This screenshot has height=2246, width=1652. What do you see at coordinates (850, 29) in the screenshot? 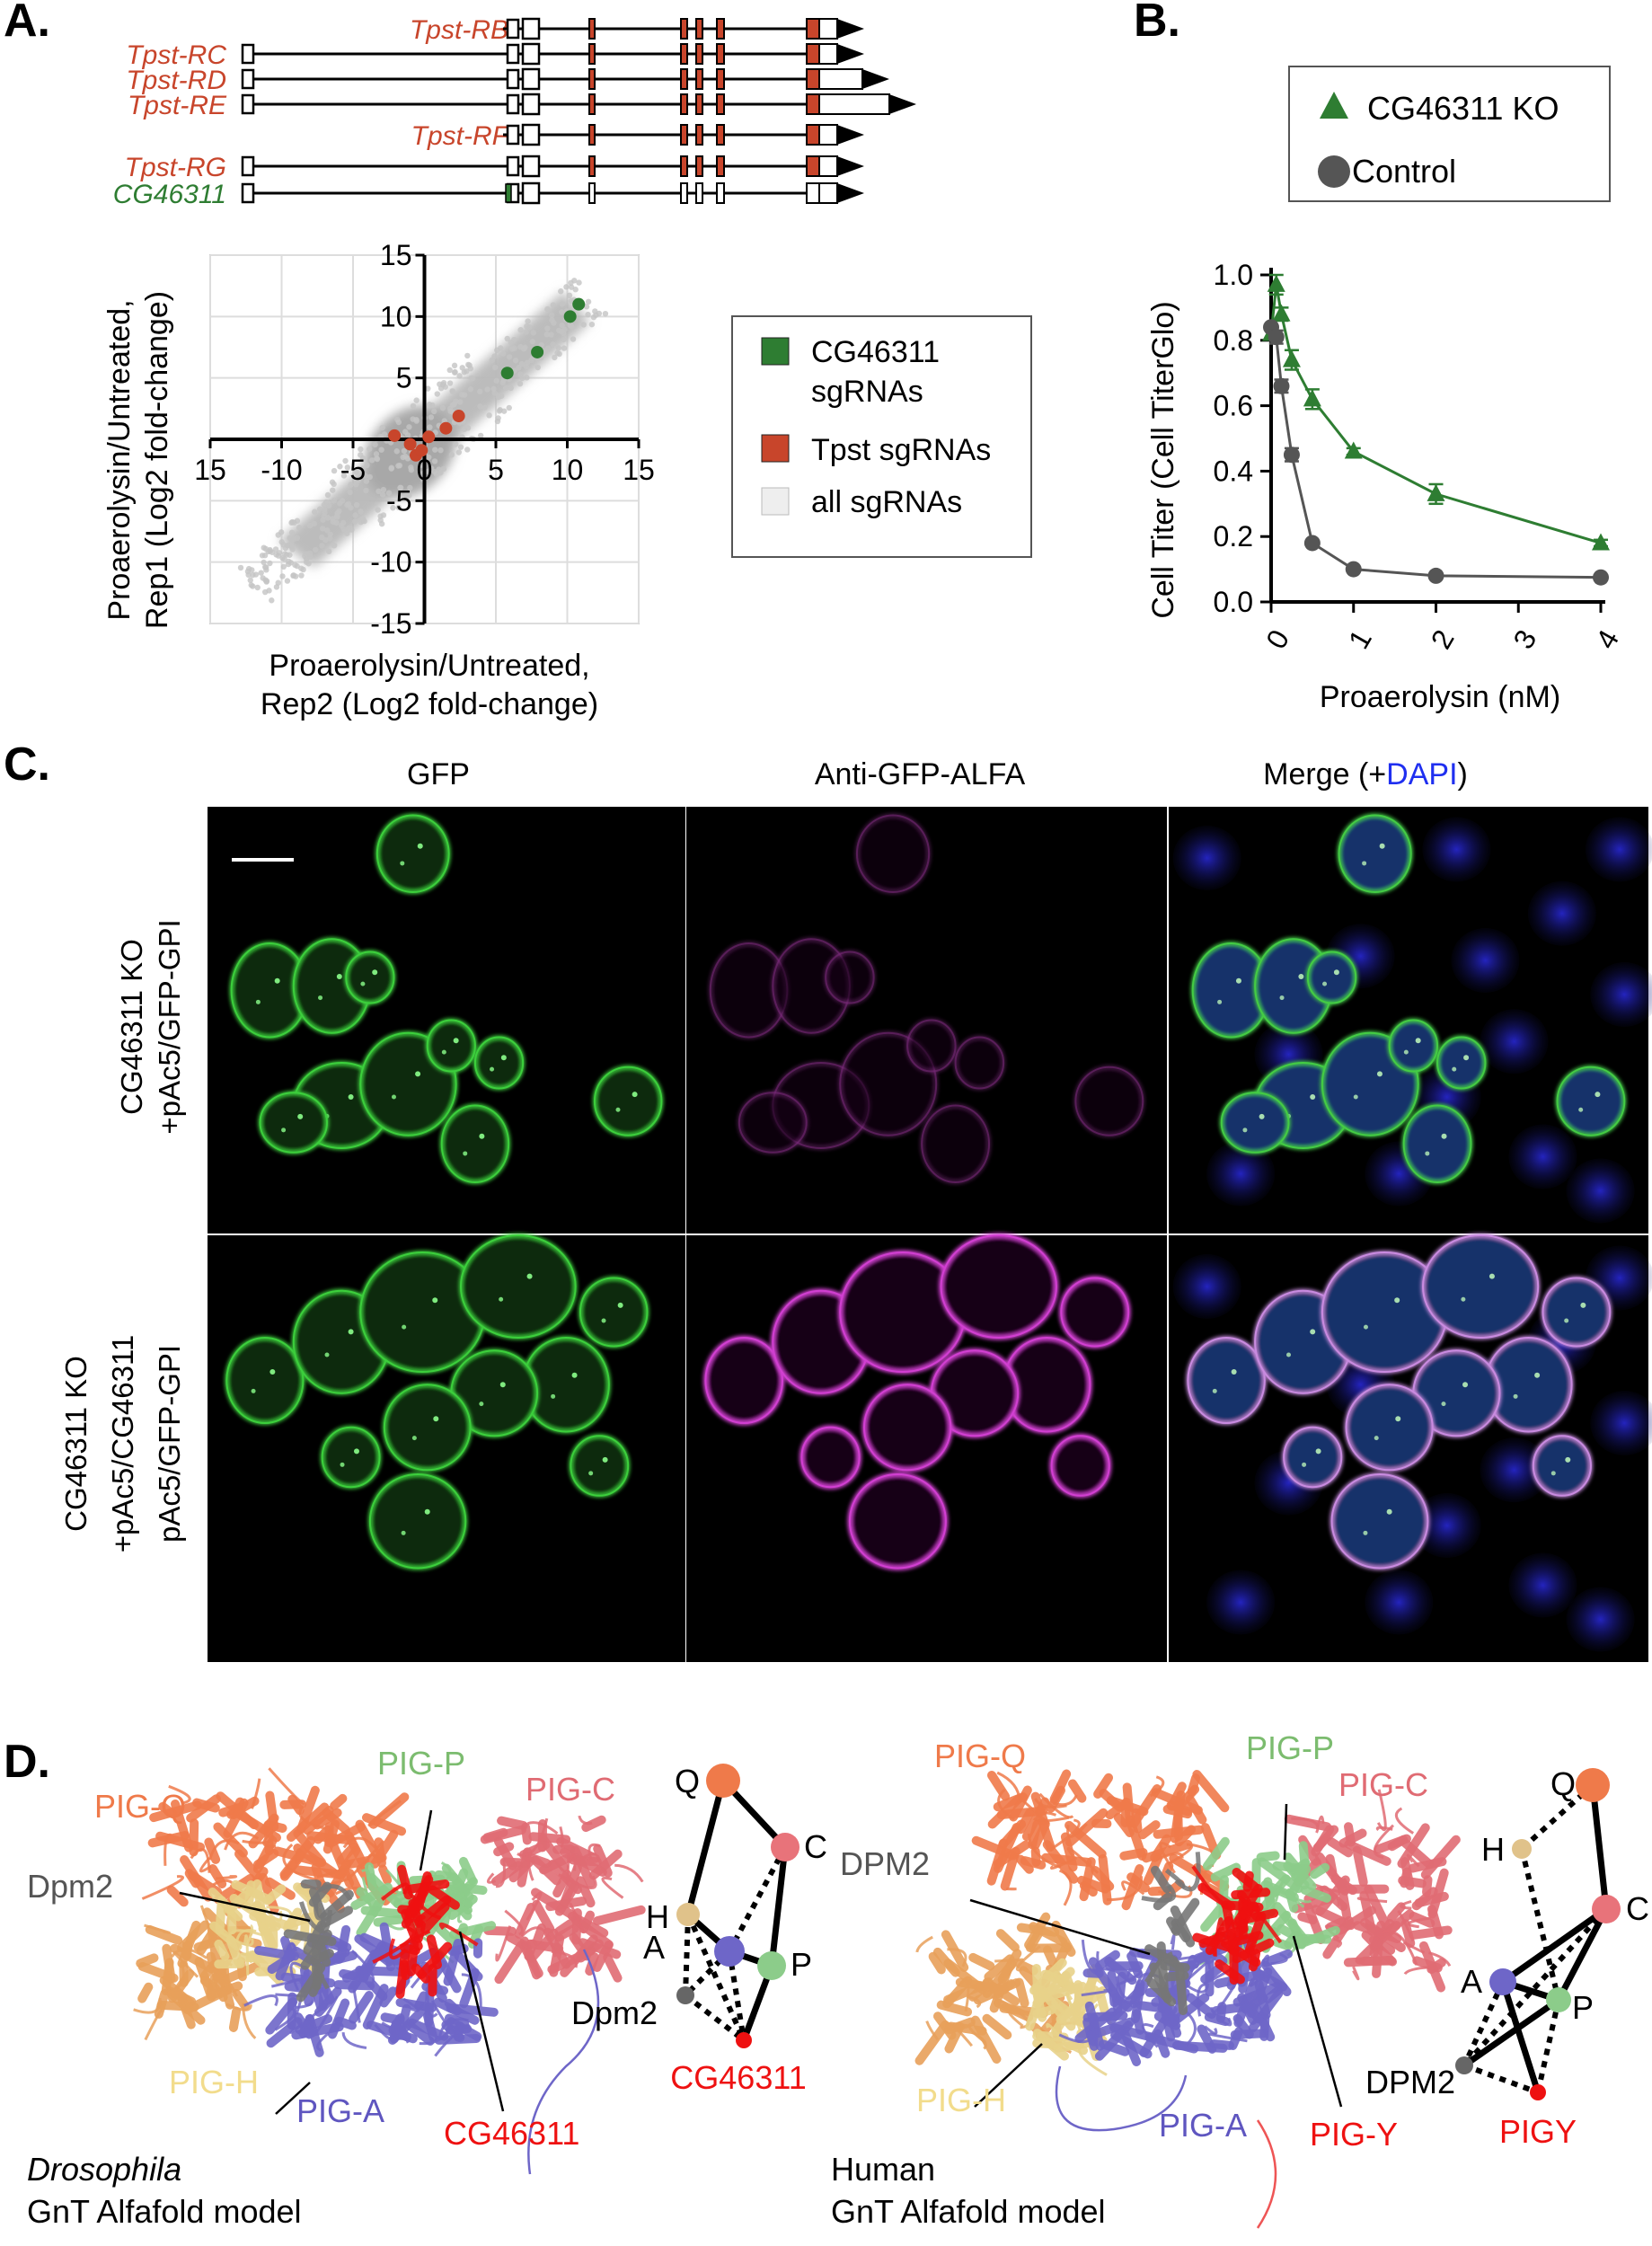
I see `arrow-head` at bounding box center [850, 29].